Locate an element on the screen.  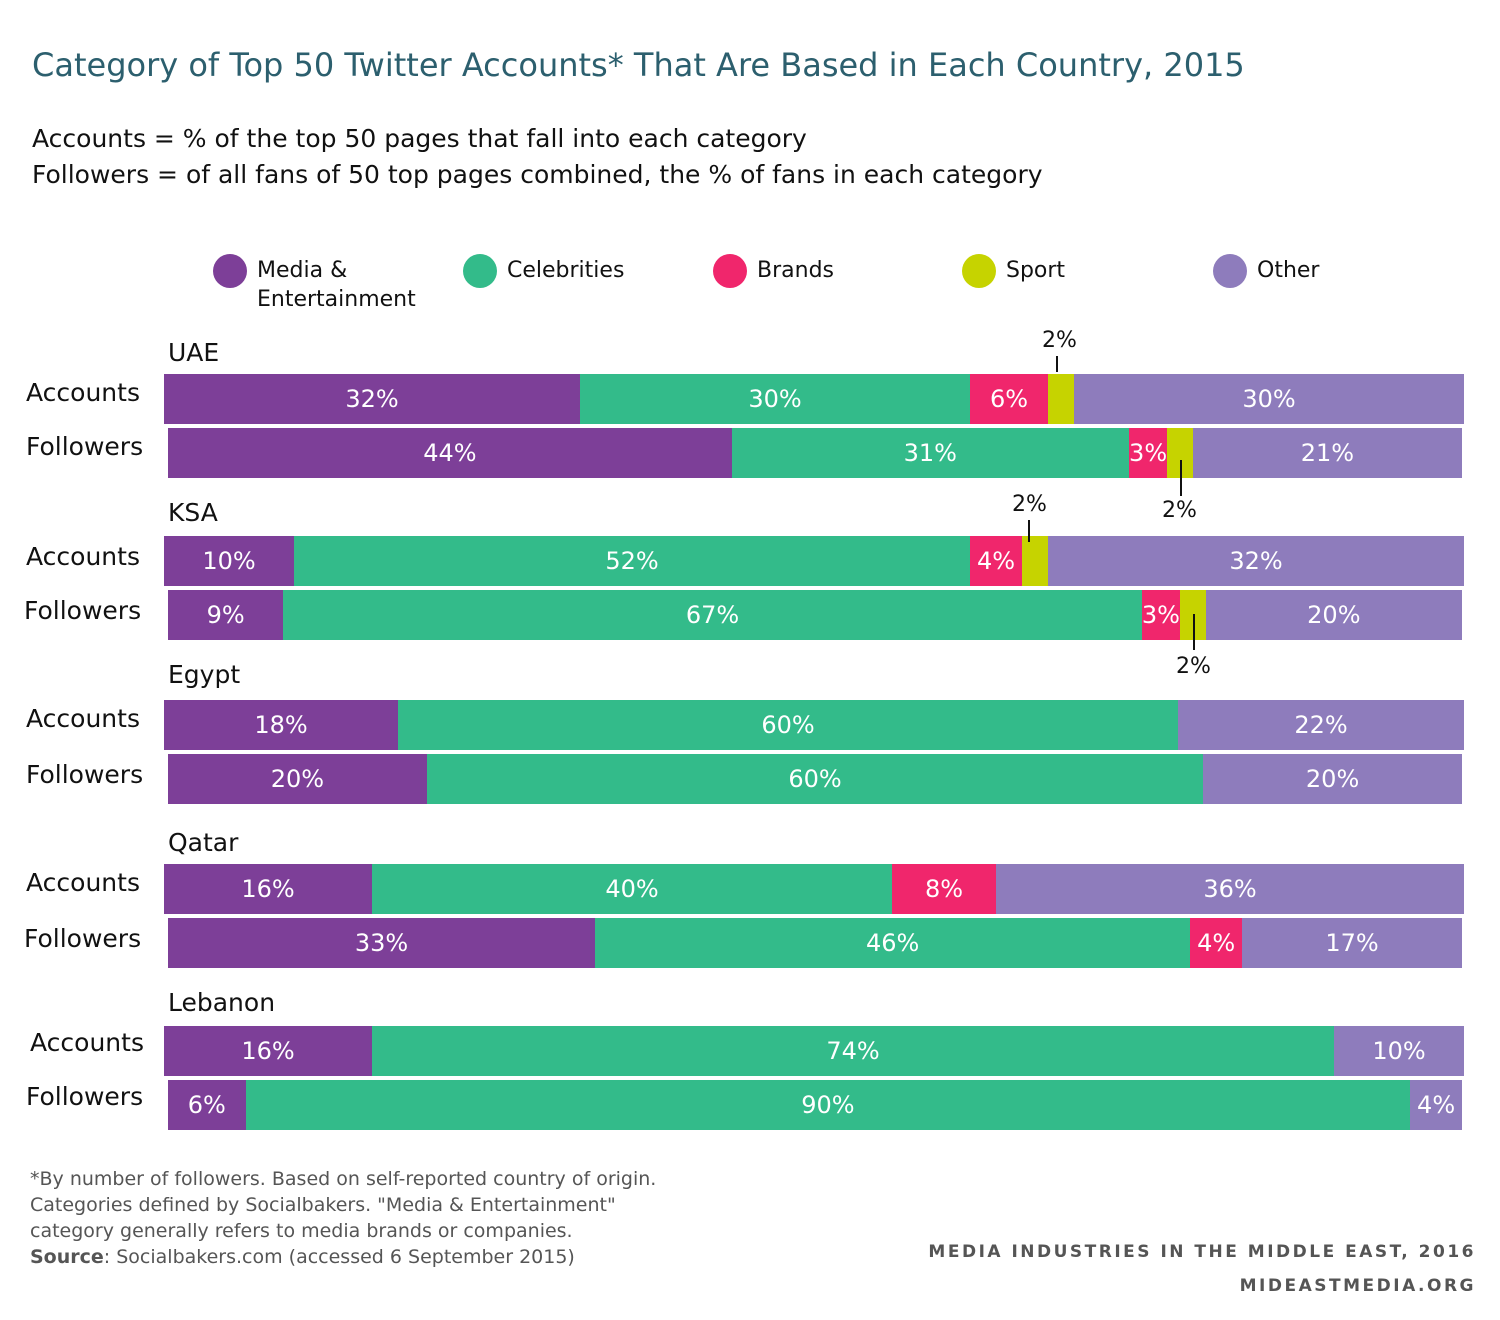
bar-segment-ksa-followers-sport is located at coordinates (1193, 615).